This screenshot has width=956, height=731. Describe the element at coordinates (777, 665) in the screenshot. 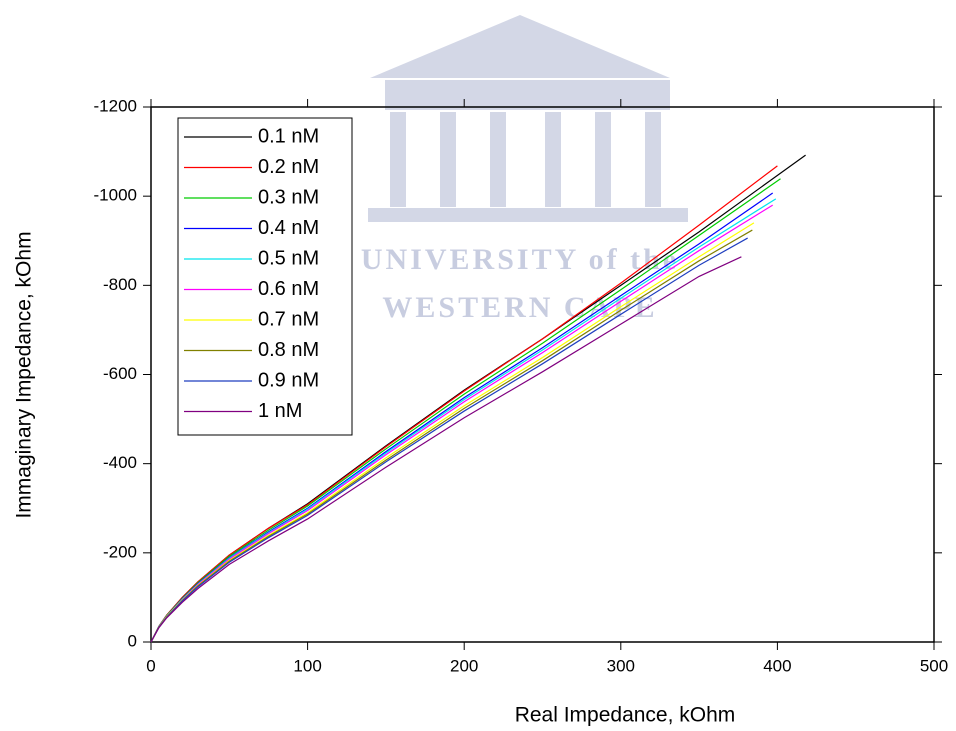

I see `x-tick-label: 400` at that location.